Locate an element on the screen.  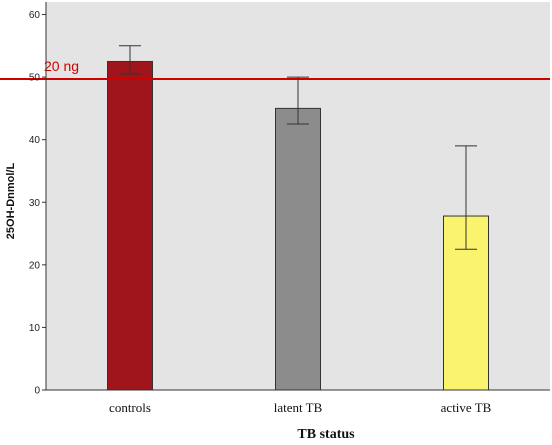
y-tick-label: 0 is located at coordinates (37, 391).